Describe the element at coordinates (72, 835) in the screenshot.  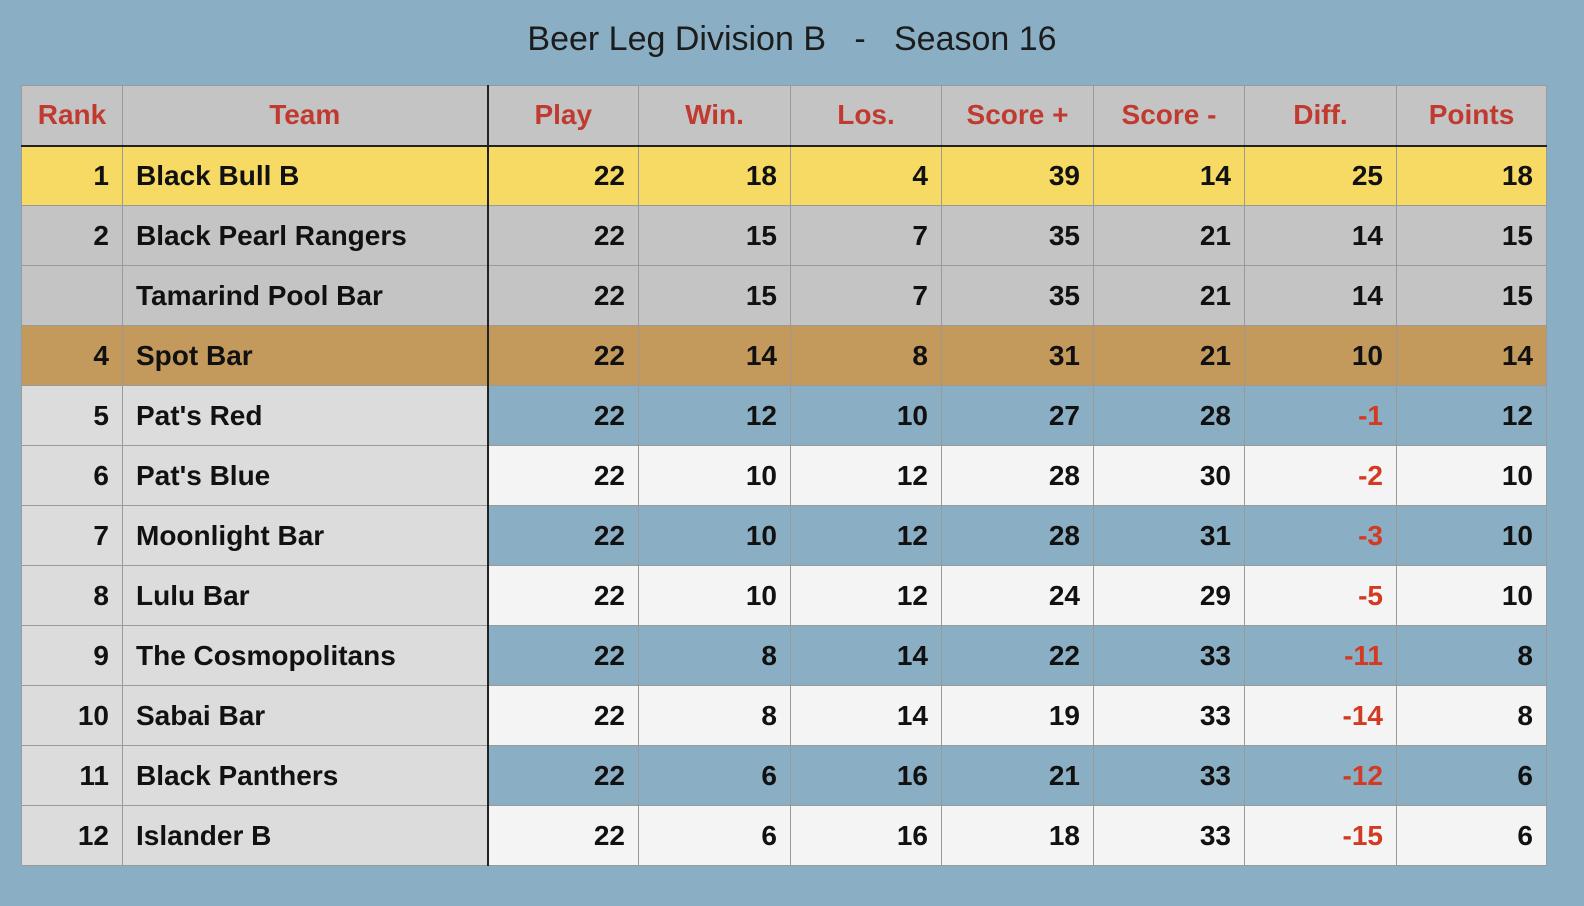
I see `rank-cell: 12` at that location.